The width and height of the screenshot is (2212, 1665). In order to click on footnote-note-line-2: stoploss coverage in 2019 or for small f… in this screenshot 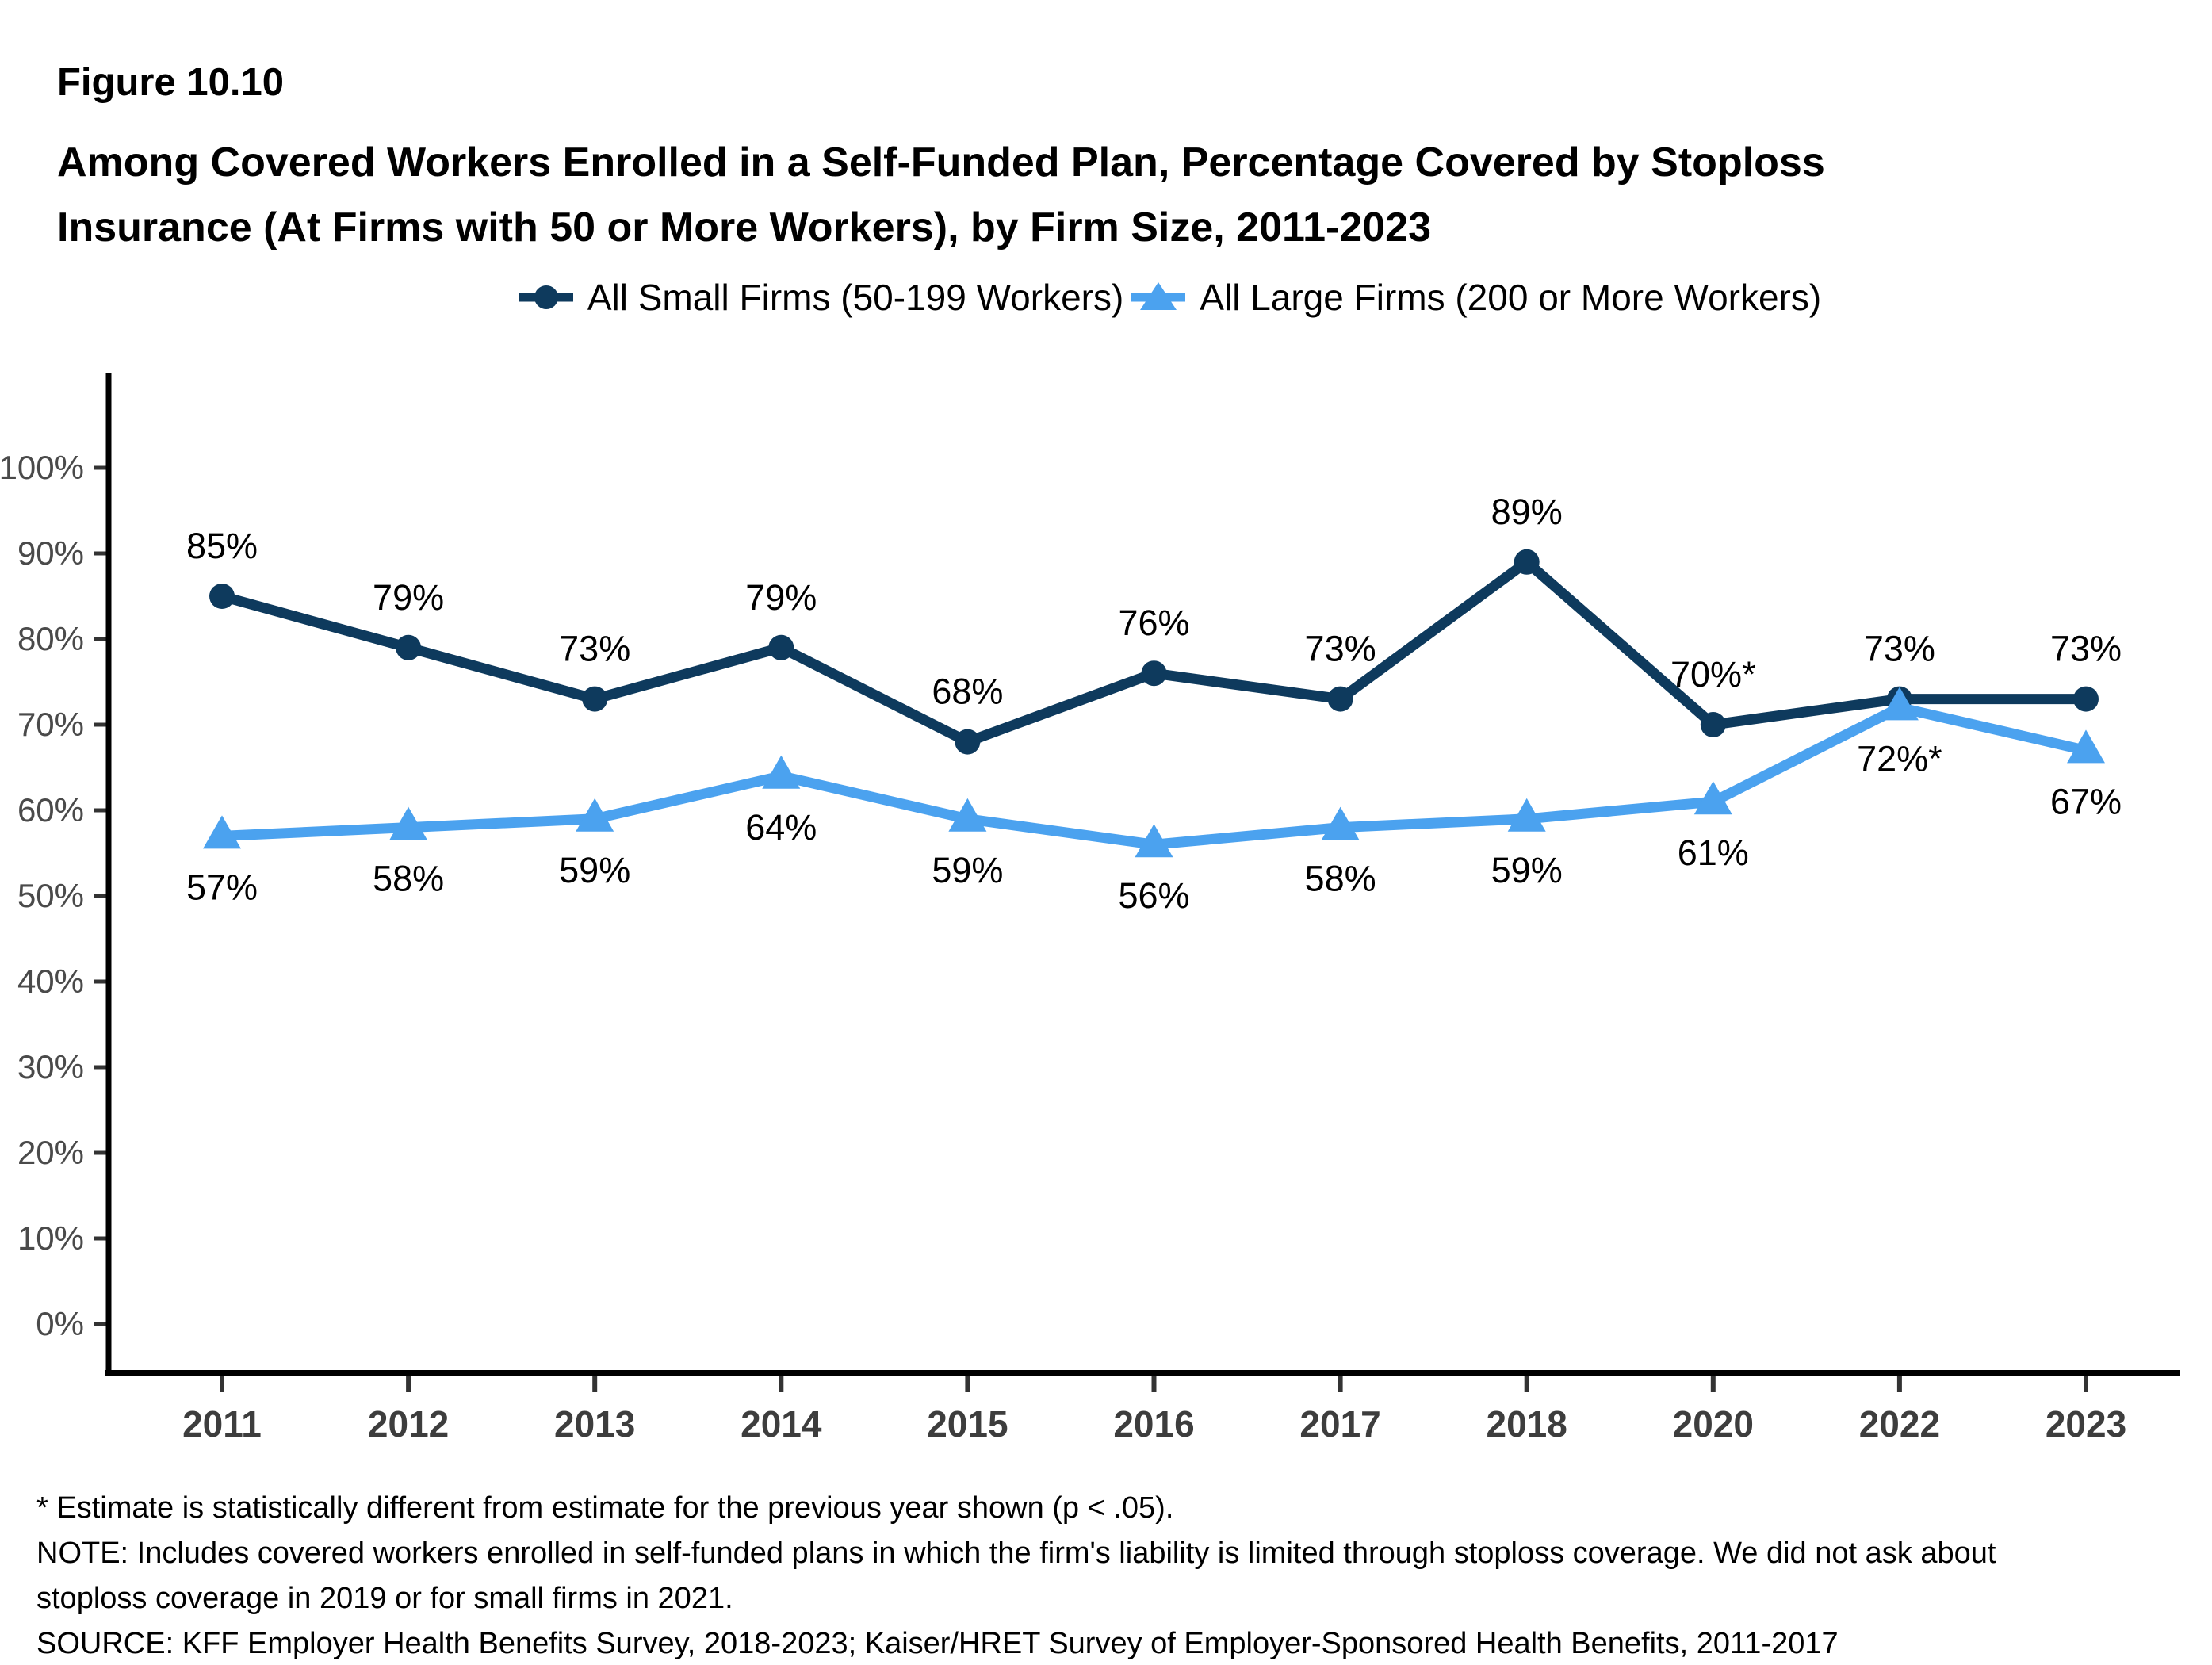, I will do `click(385, 1598)`.